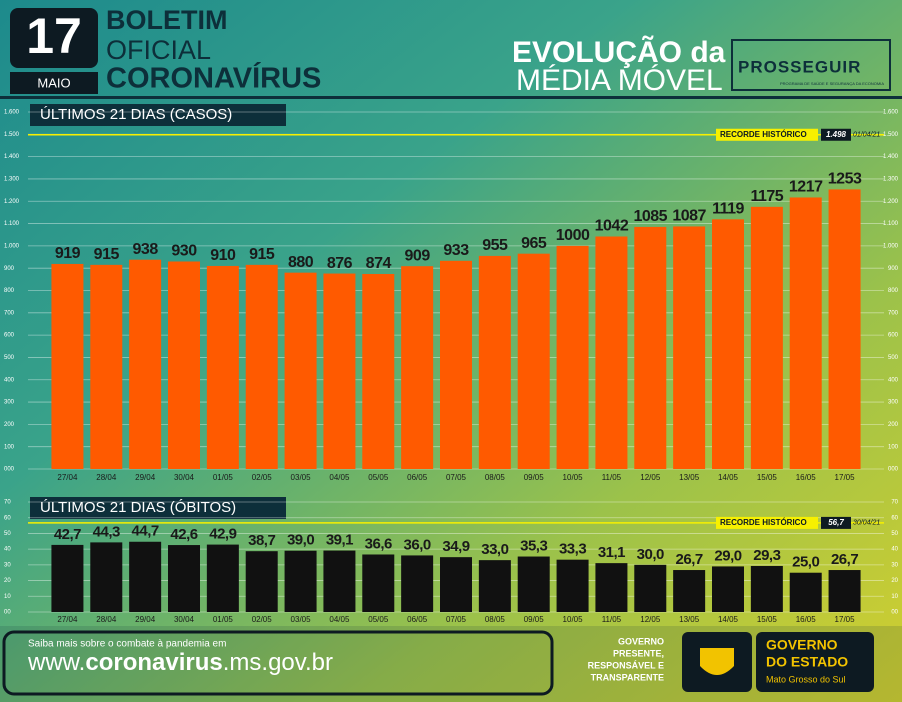  Describe the element at coordinates (127, 644) in the screenshot. I see `footer-note: Saiba mais sobre o combate à pandemia em` at that location.